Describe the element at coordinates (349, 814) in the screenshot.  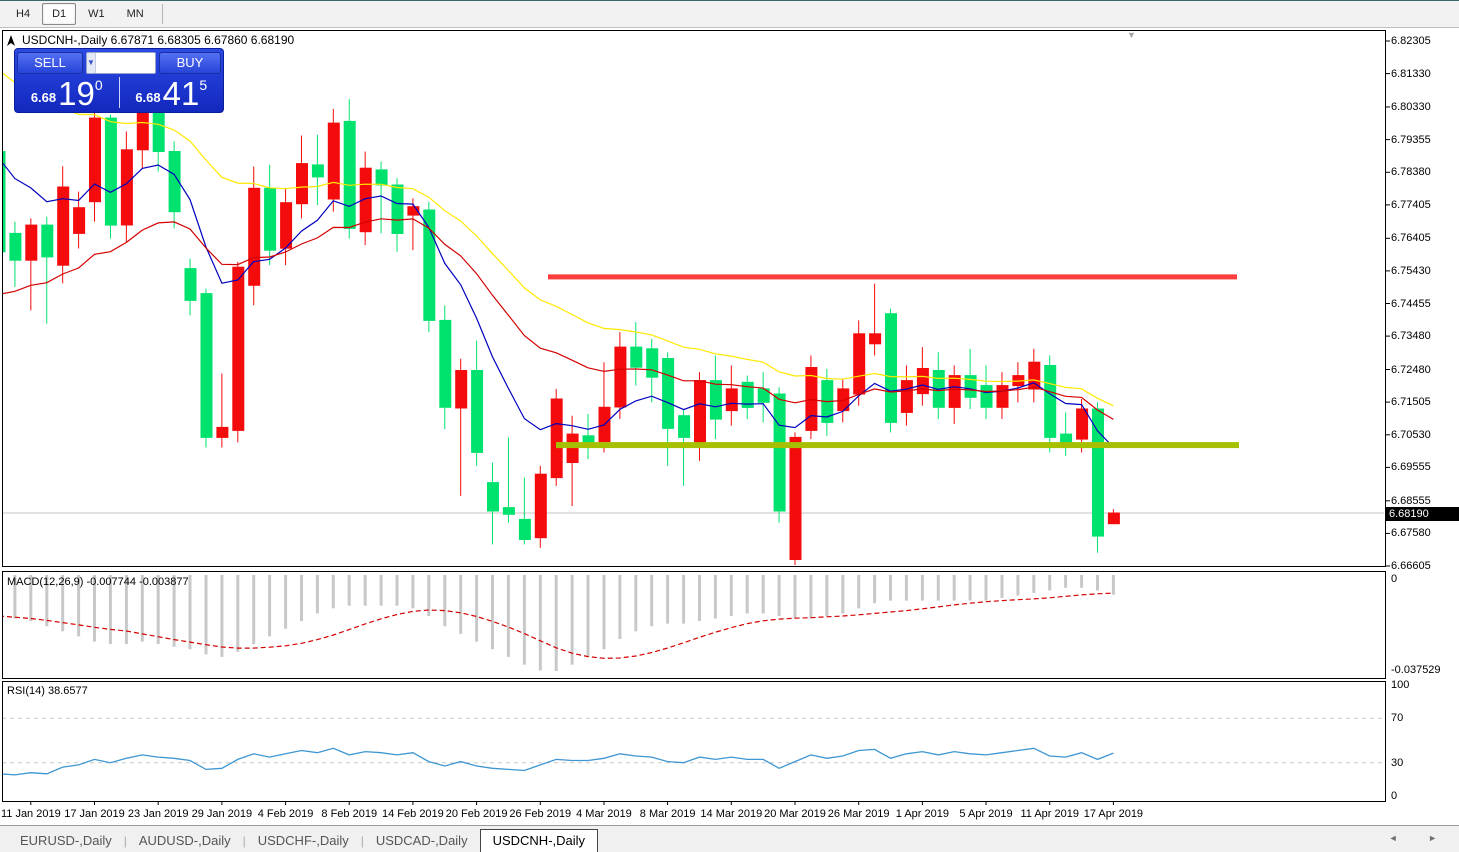
I see `time-axis-label: 8 Feb 2019` at that location.